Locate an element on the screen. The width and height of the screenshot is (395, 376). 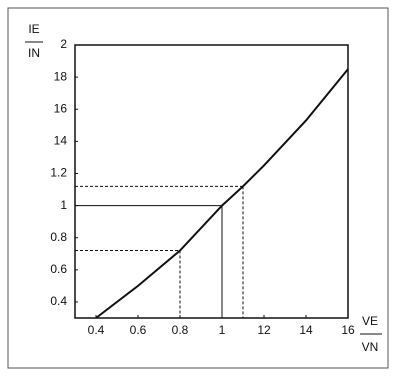
x-label-denominator: VN is located at coordinates (370, 347).